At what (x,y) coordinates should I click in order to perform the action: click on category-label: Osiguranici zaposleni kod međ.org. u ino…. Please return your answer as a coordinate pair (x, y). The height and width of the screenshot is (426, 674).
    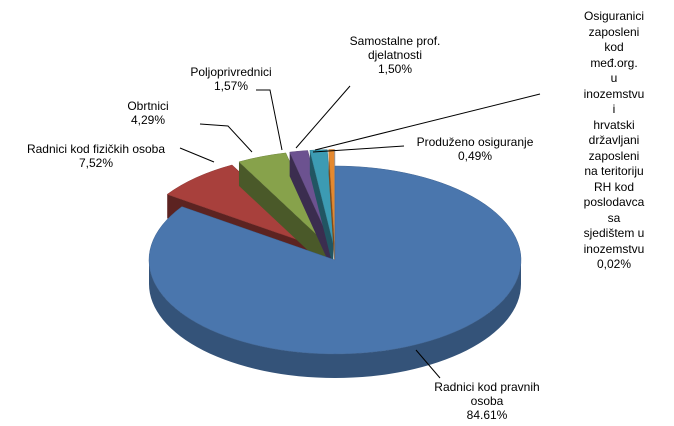
    Looking at the image, I should click on (614, 132).